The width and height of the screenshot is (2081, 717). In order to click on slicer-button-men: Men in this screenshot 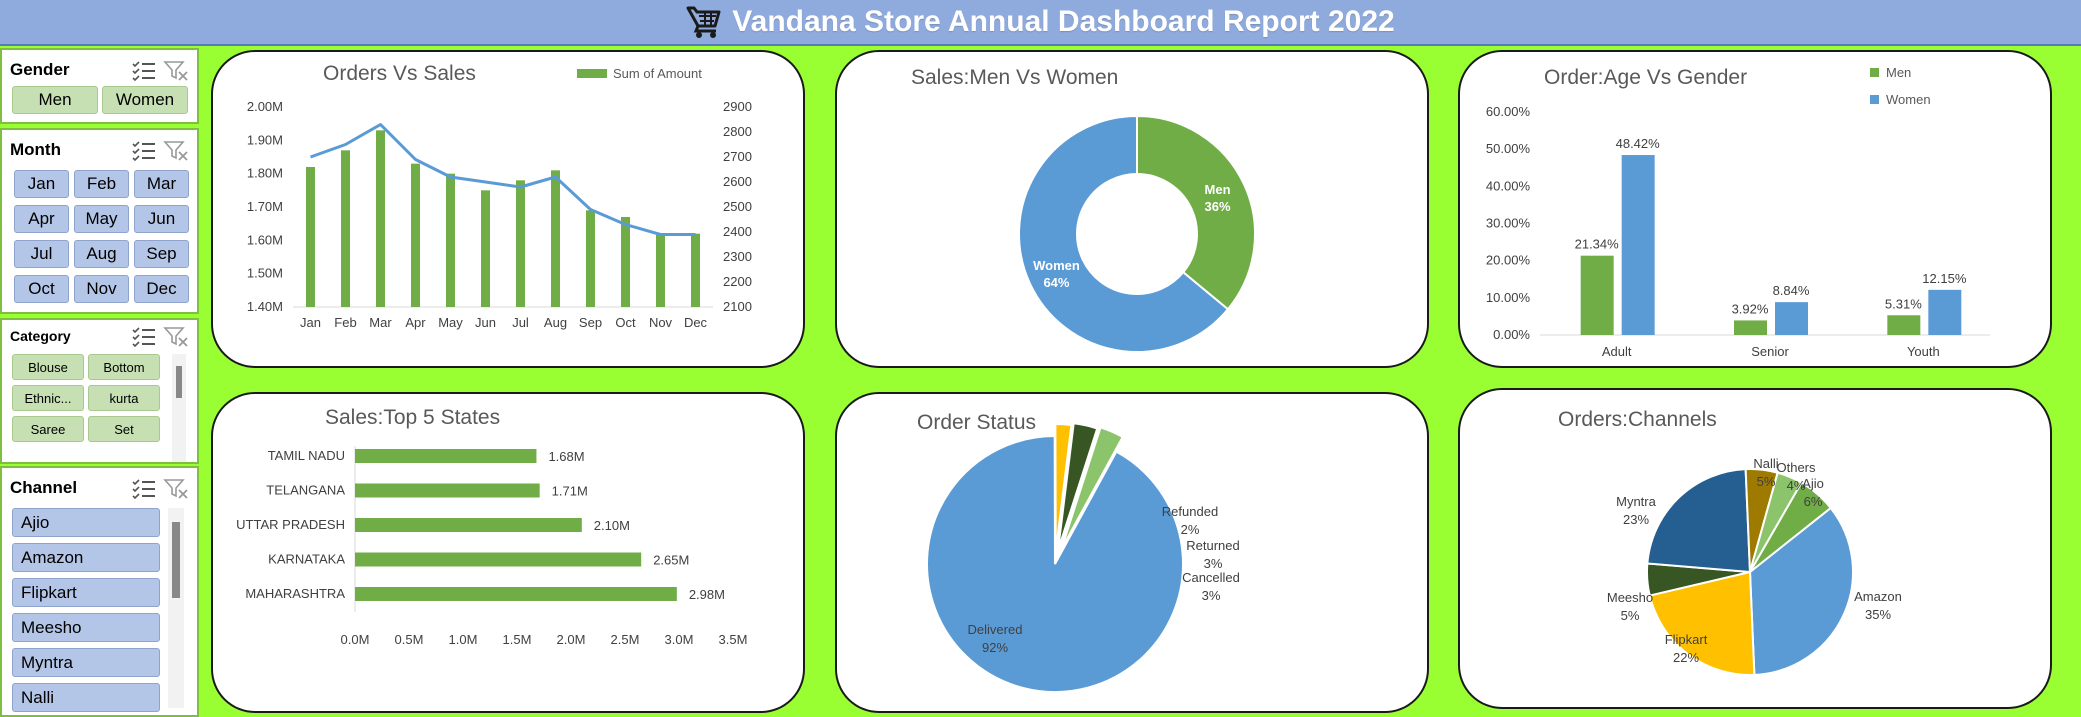, I will do `click(55, 100)`.